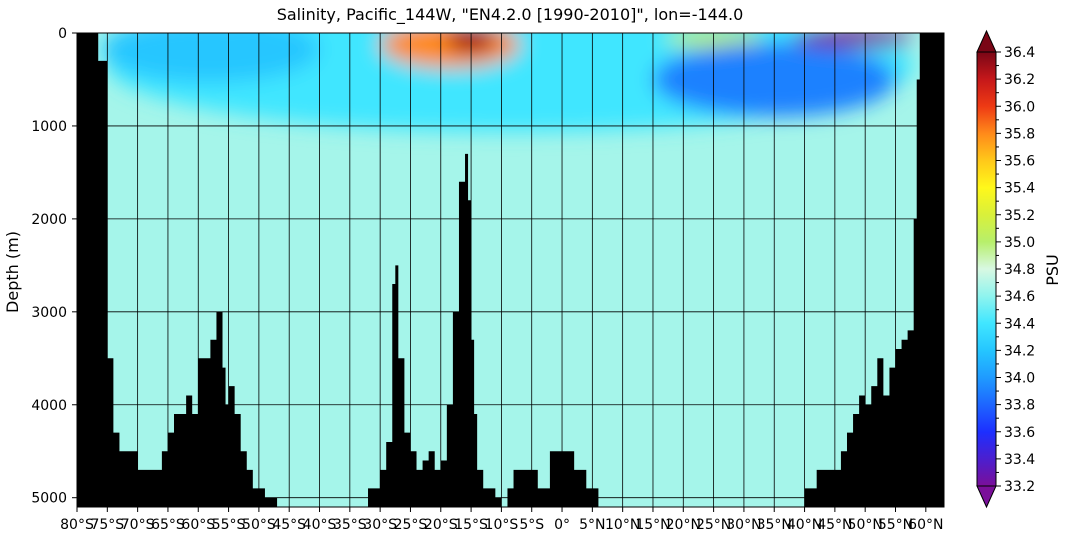 The image size is (1080, 544). What do you see at coordinates (1019, 216) in the screenshot?
I see `colorbar-tick-label: 35.2` at bounding box center [1019, 216].